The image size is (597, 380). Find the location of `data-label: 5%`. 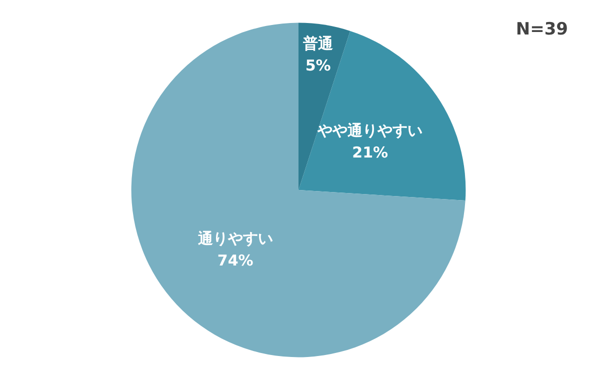

data-label: 5% is located at coordinates (318, 65).